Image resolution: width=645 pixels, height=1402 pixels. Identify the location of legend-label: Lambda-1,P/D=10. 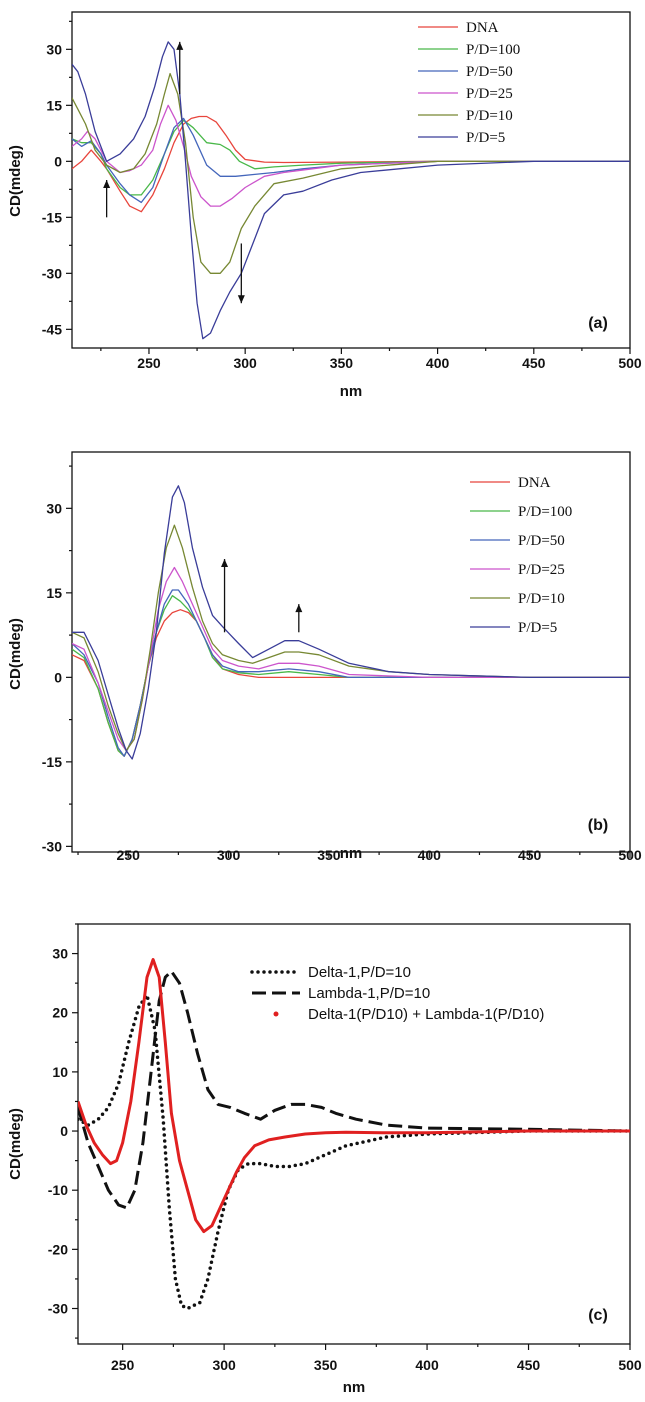
(369, 993).